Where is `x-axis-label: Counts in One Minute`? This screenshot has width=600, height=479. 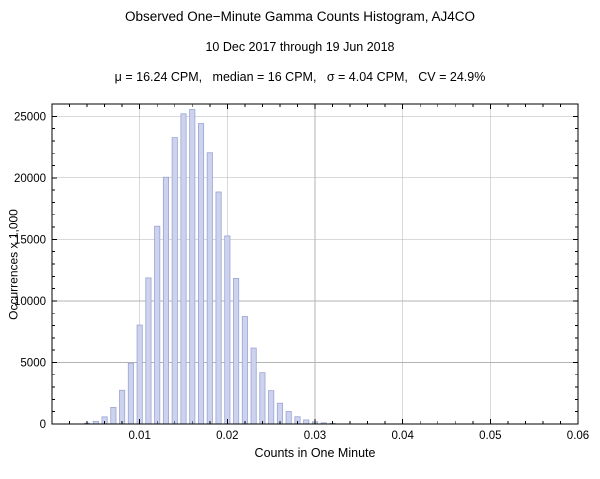 x-axis-label: Counts in One Minute is located at coordinates (315, 453).